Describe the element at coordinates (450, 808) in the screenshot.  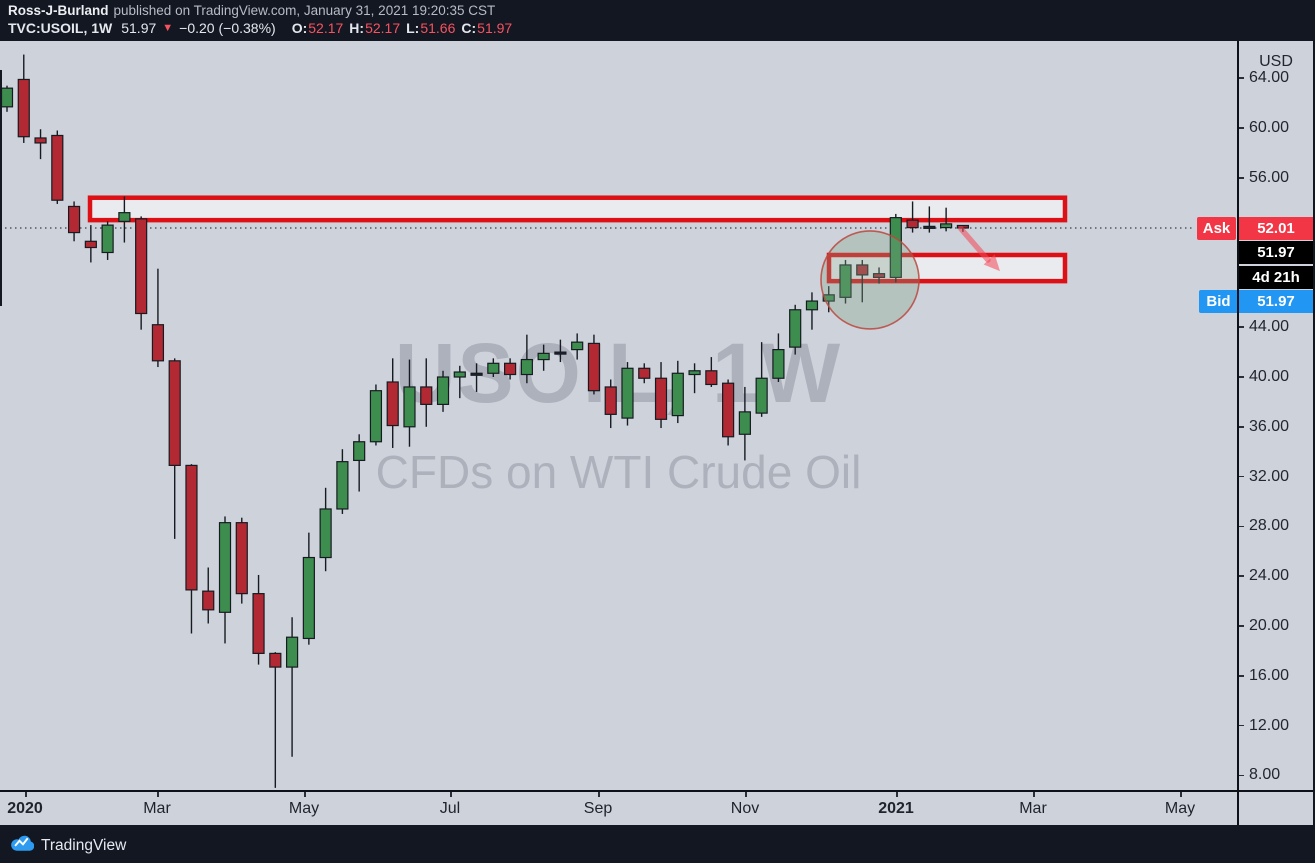
I see `time-axis-label: Jul` at that location.